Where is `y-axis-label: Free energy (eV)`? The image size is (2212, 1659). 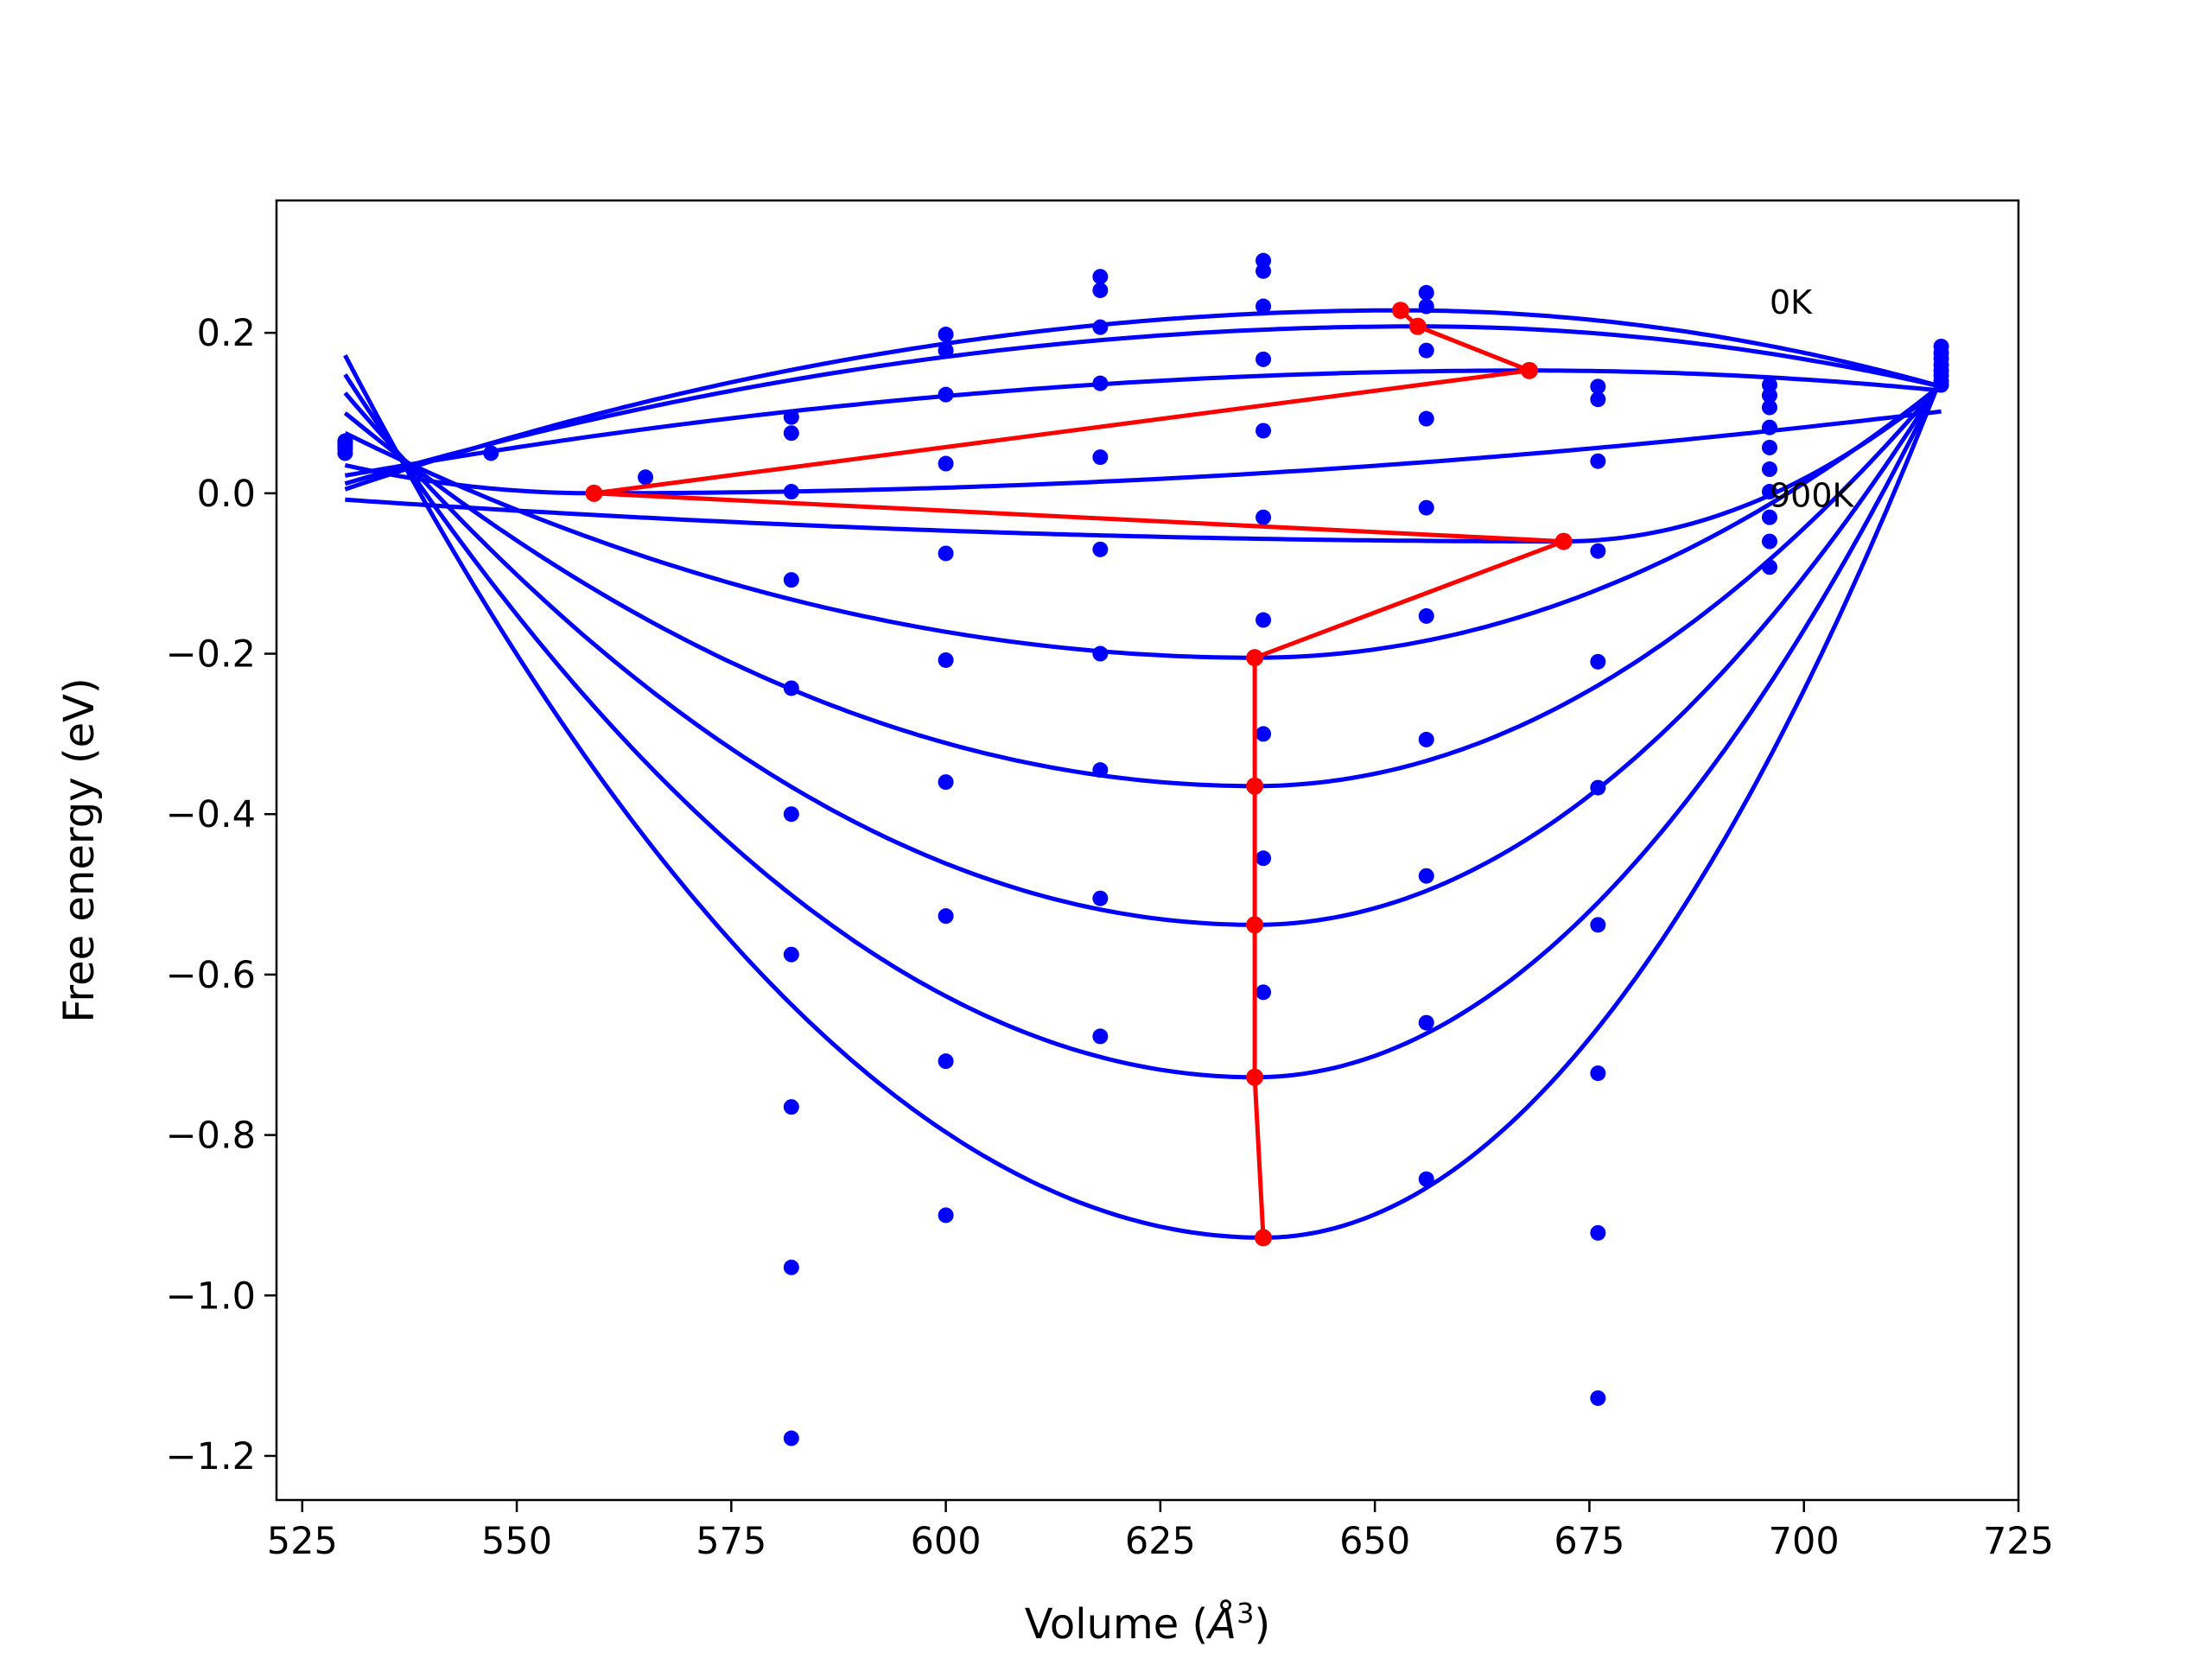 y-axis-label: Free energy (eV) is located at coordinates (79, 849).